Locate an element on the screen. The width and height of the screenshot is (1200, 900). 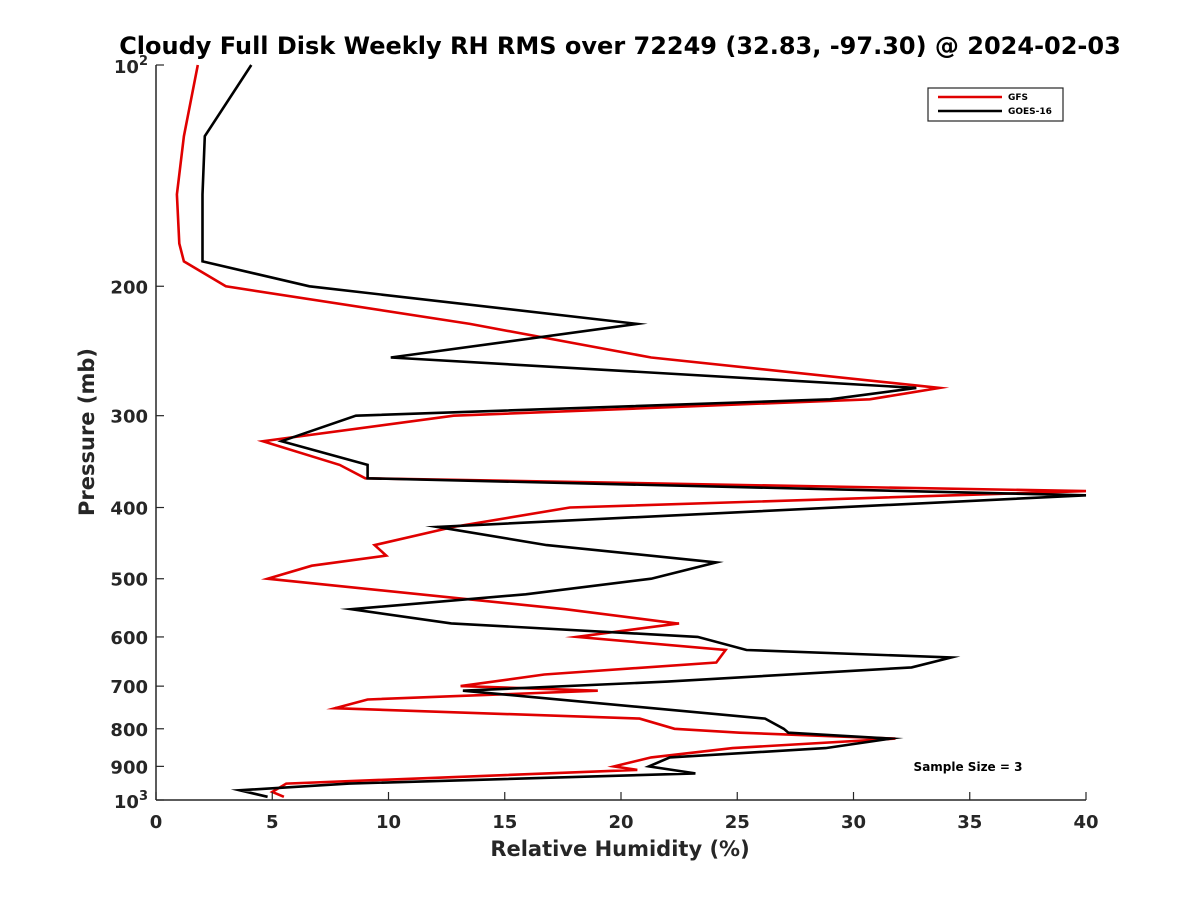
sample-size-annotation: Sample Size = 3 is located at coordinates (968, 767).